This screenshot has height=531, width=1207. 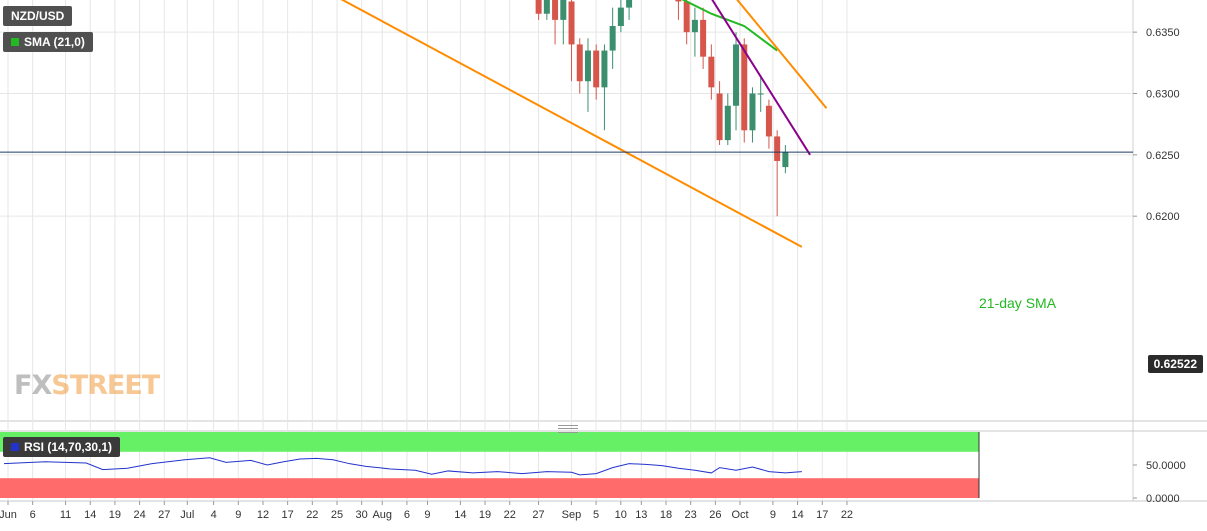 I want to click on time-tick-label: Oct, so click(x=739, y=515).